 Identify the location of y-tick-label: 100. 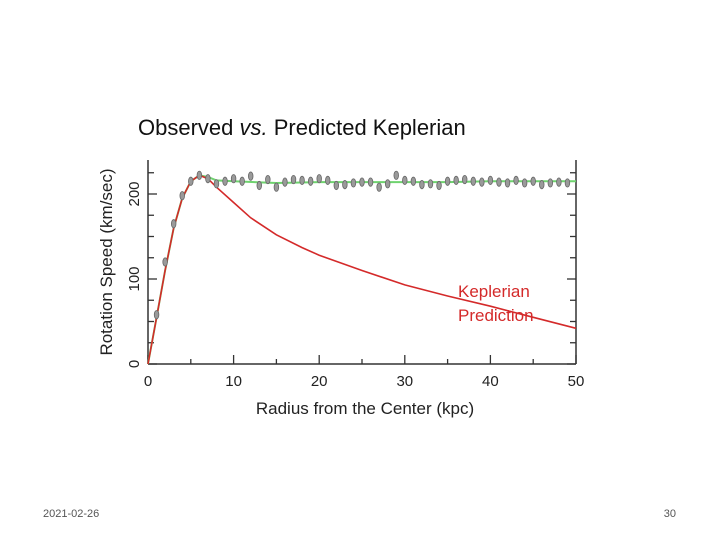
(134, 278).